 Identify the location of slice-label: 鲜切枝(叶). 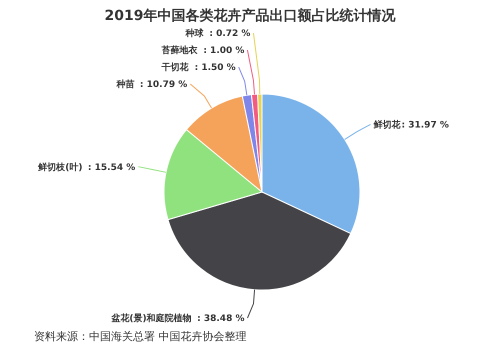
(59, 167).